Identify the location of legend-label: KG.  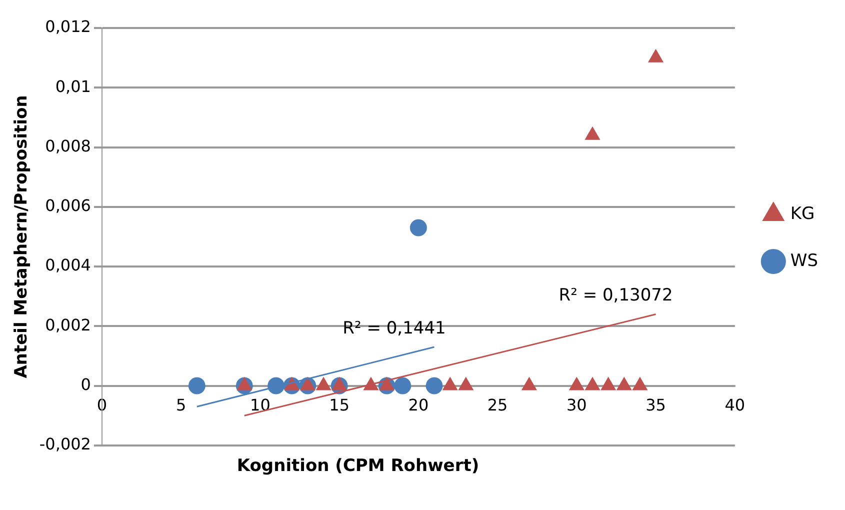
(802, 214).